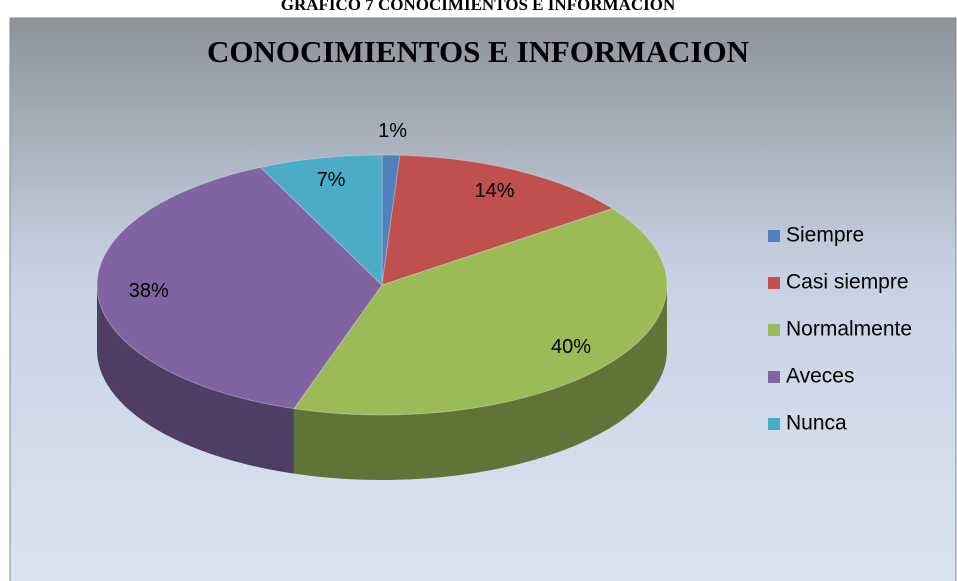  I want to click on data-label: 14%, so click(495, 191).